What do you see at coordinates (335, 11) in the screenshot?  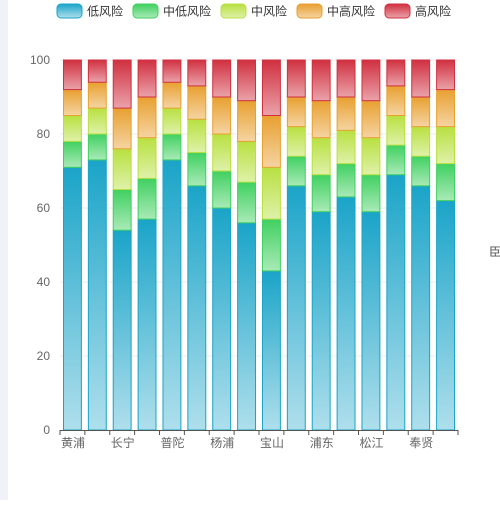 I see `legend-item: 中高风险` at bounding box center [335, 11].